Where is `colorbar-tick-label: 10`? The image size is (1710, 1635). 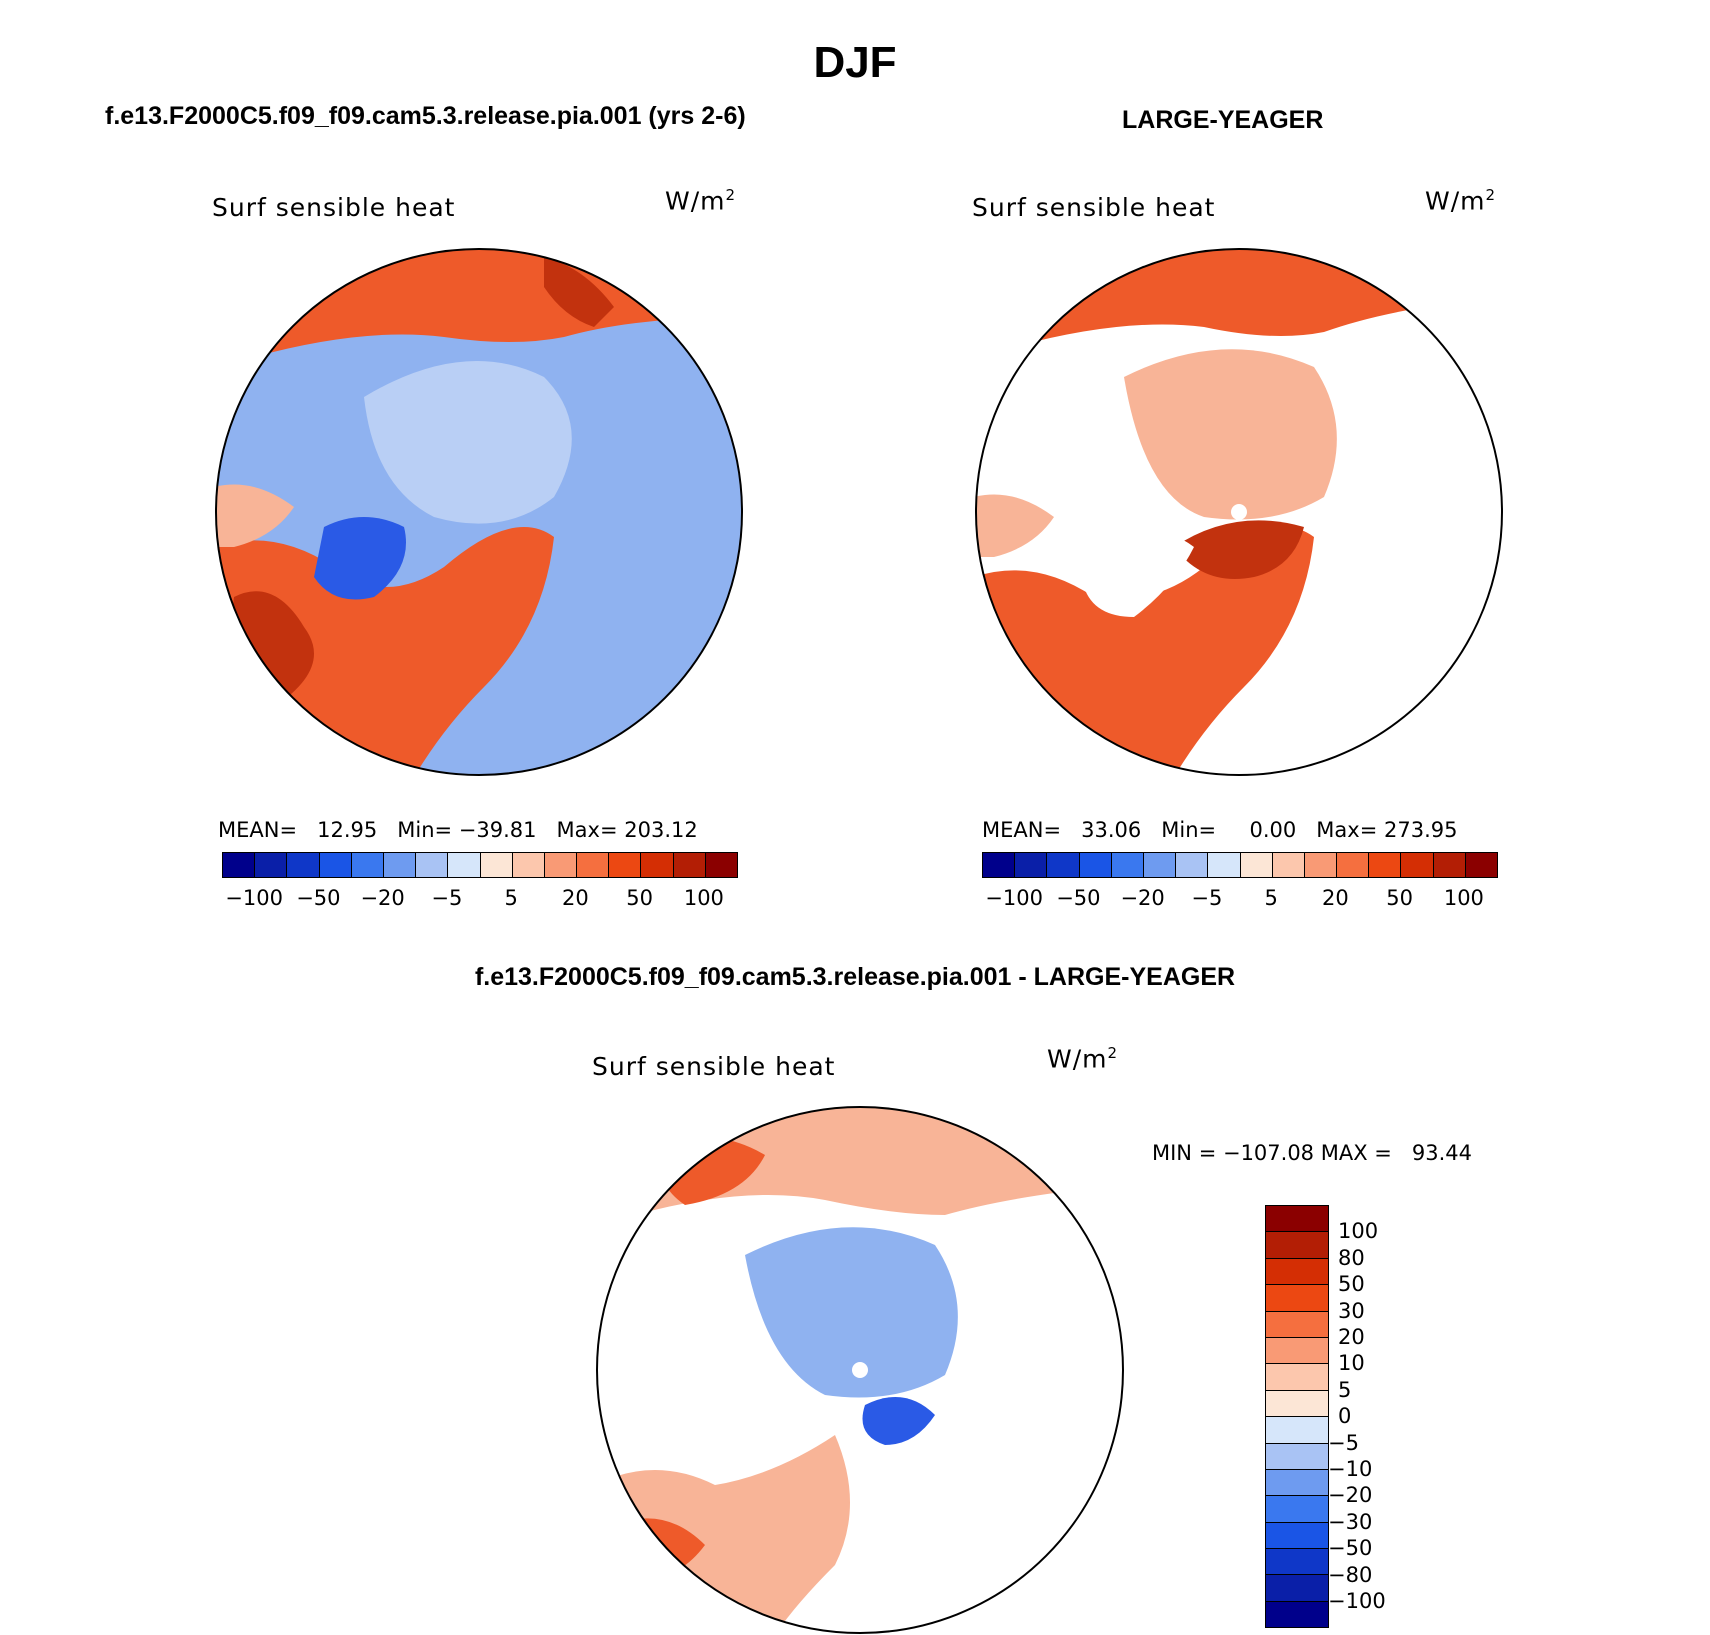 colorbar-tick-label: 10 is located at coordinates (1351, 1363).